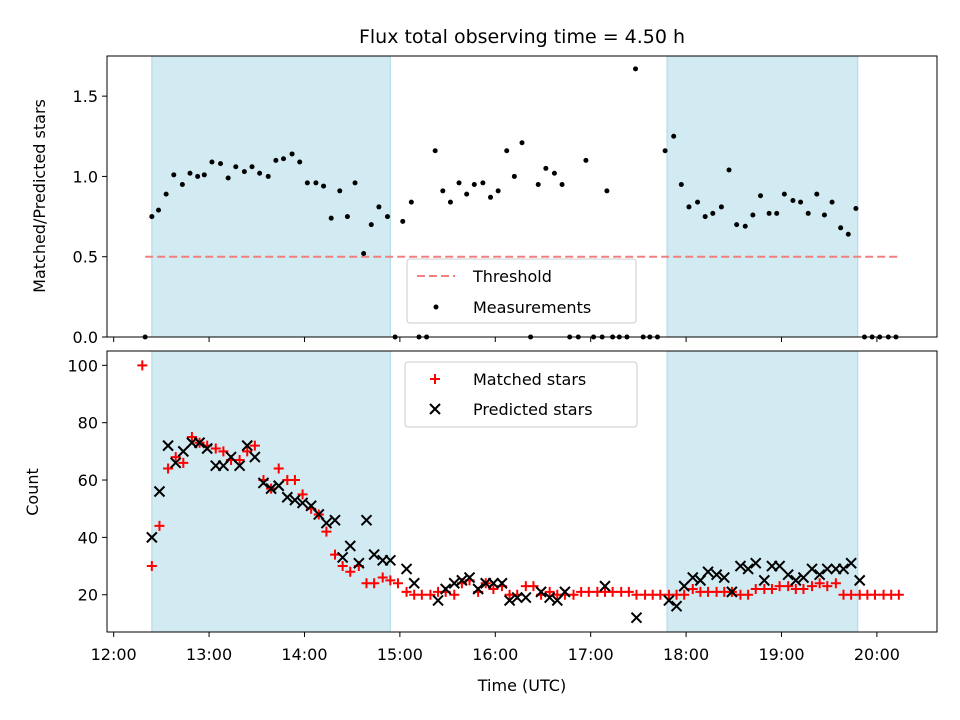  Describe the element at coordinates (90, 217) in the screenshot. I see `top-y-ticks: 0.0 0.5 1.0 1.5` at that location.